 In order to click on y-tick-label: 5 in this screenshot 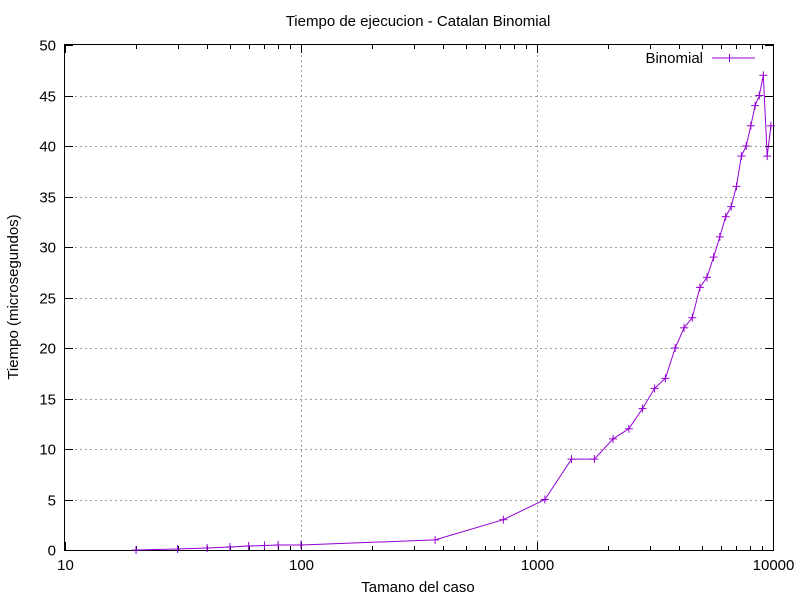, I will do `click(52, 501)`.